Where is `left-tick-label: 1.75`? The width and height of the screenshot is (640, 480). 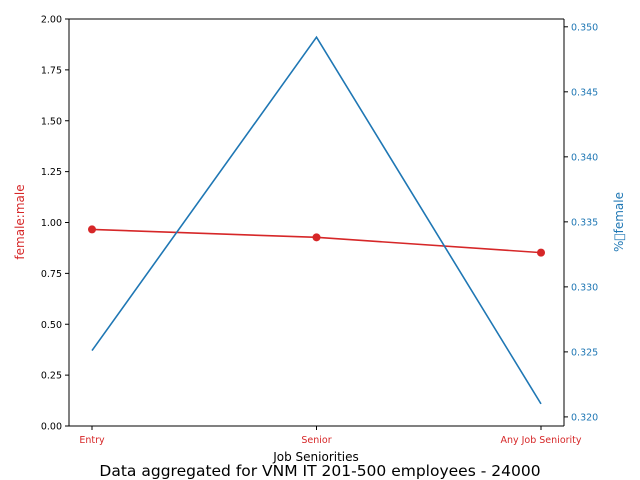 left-tick-label: 1.75 is located at coordinates (51, 70).